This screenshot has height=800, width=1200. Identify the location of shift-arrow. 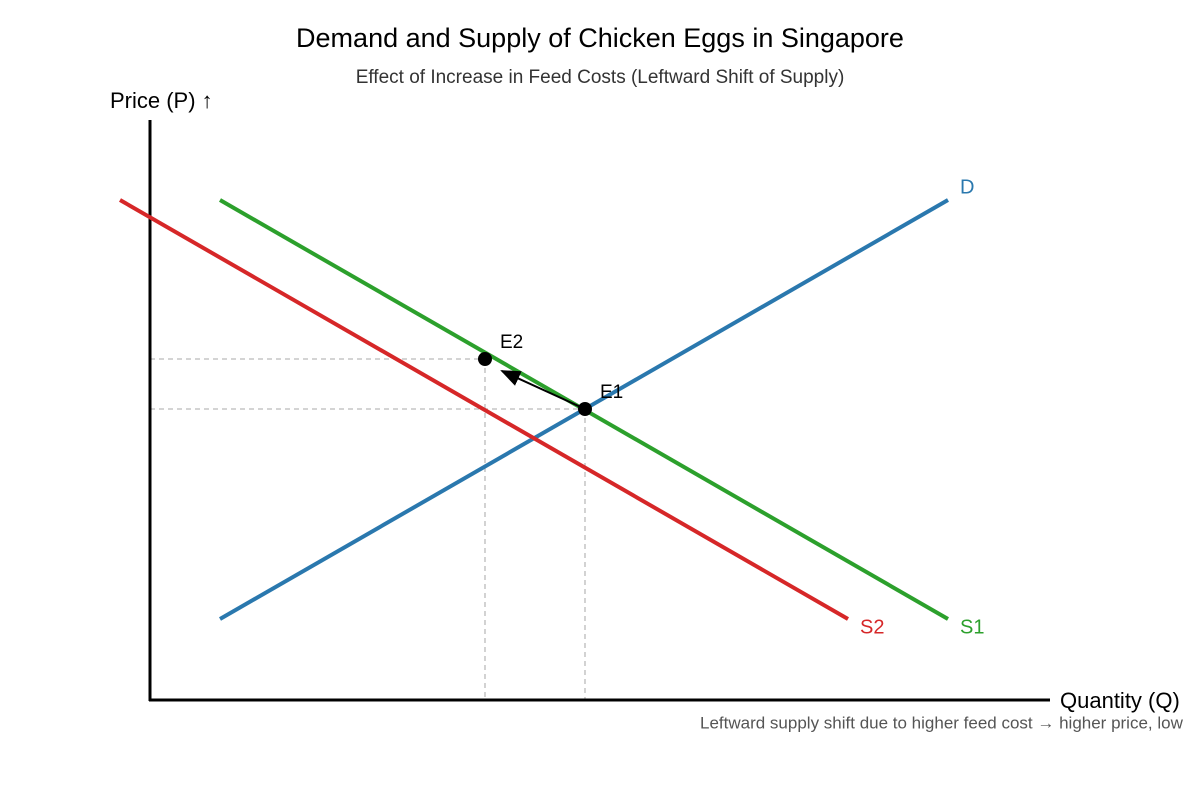
(543, 390).